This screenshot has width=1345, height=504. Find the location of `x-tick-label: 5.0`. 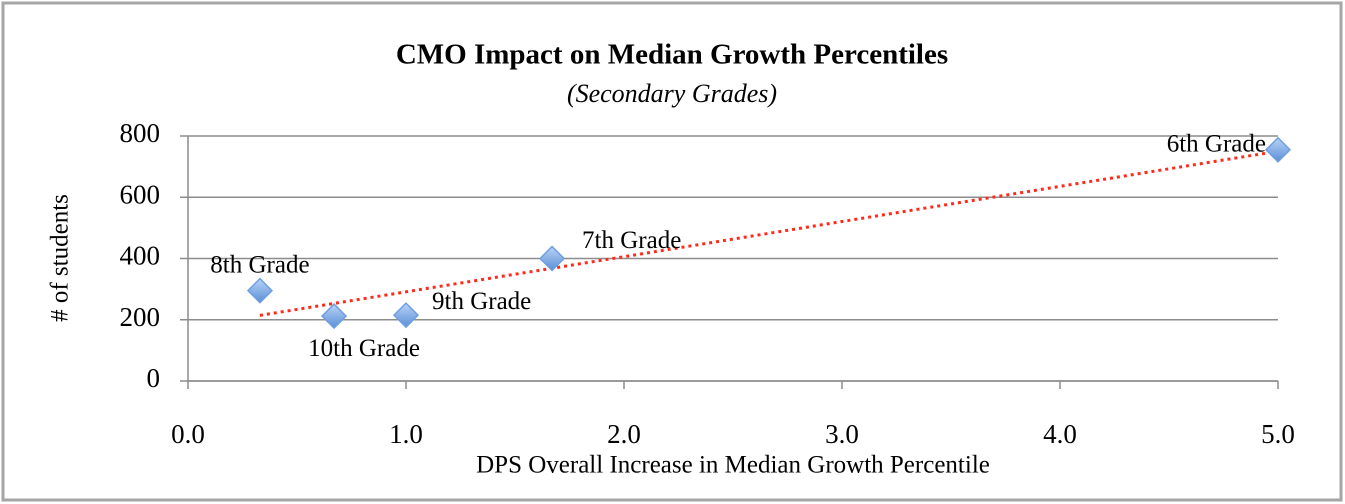

x-tick-label: 5.0 is located at coordinates (1278, 434).